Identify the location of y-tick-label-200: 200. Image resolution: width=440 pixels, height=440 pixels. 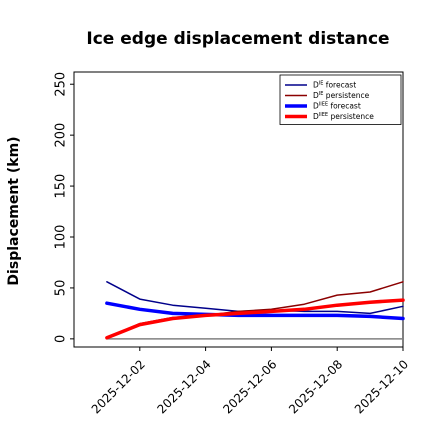
(61, 135).